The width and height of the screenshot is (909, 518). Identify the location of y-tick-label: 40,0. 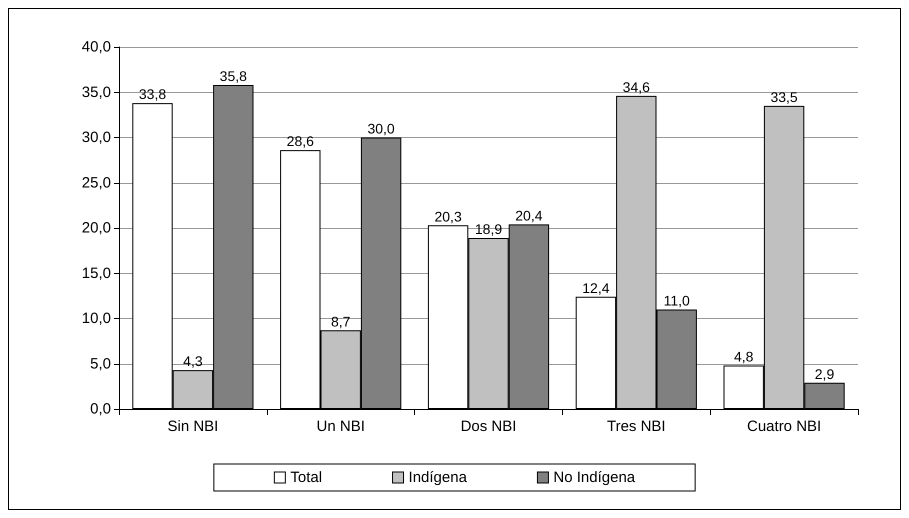
(96, 47).